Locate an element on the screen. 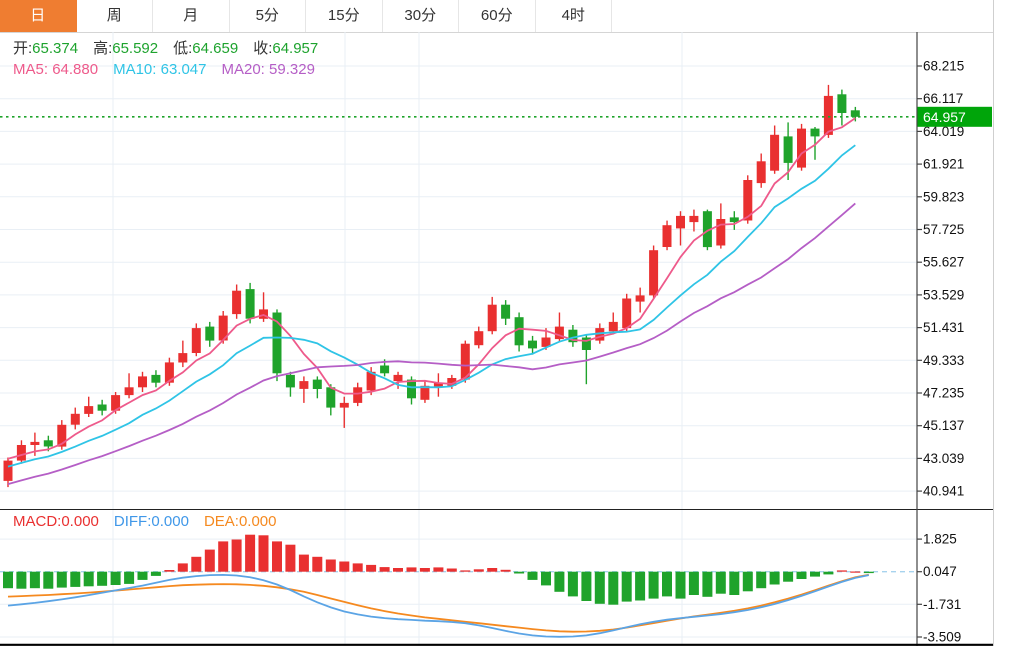 Image resolution: width=1013 pixels, height=650 pixels. tab-period-1: 日 is located at coordinates (38, 16).